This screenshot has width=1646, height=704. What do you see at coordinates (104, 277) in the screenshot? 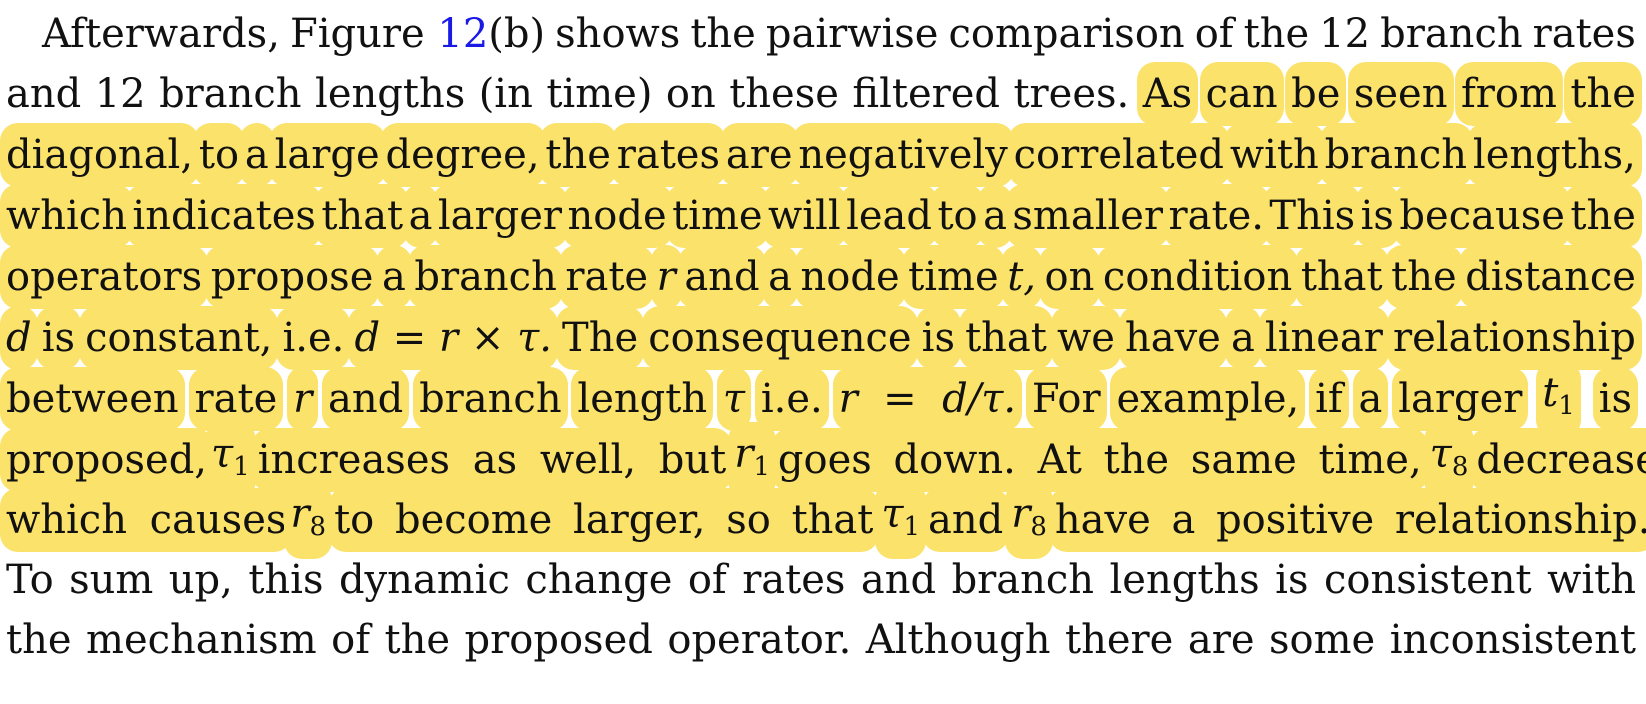
I see `highlighted-word: operators` at bounding box center [104, 277].